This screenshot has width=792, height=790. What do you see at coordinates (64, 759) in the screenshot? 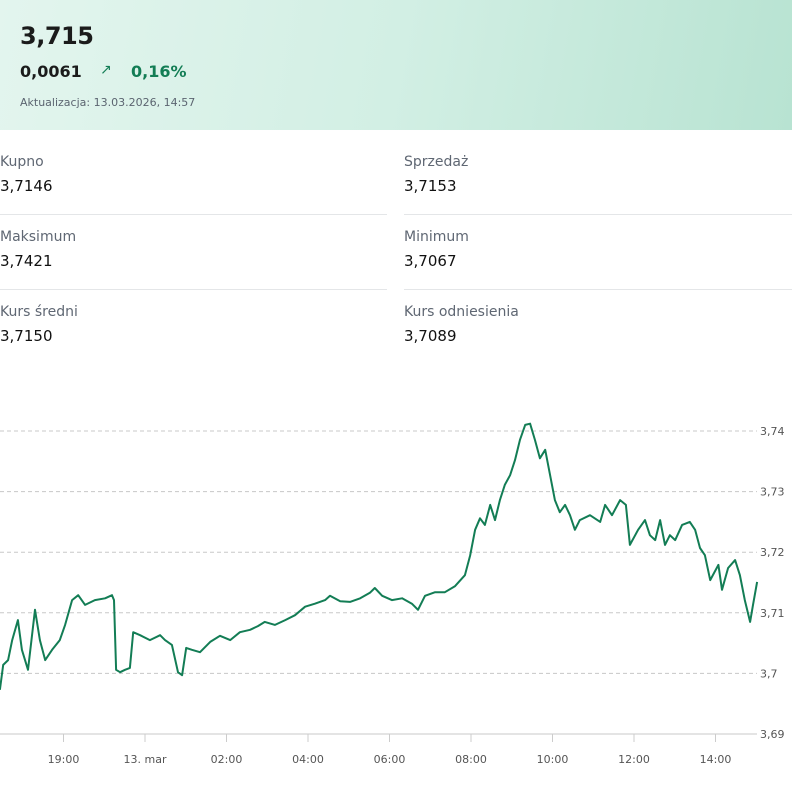
I see `x-tick-label: 19:00` at bounding box center [64, 759].